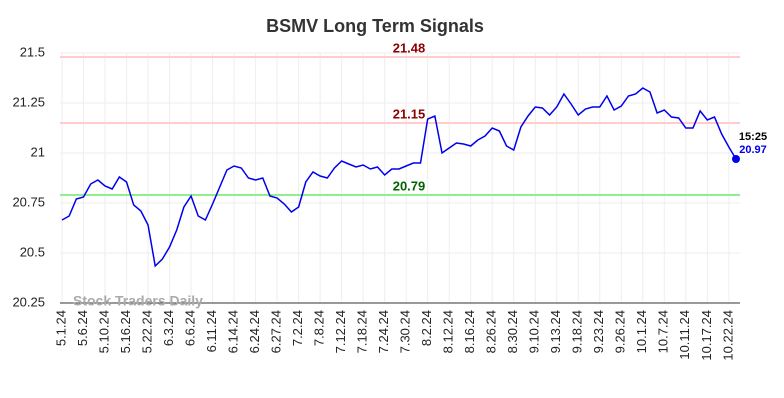 This screenshot has height=398, width=784. I want to click on y-tick-label: 20.25, so click(28, 301).